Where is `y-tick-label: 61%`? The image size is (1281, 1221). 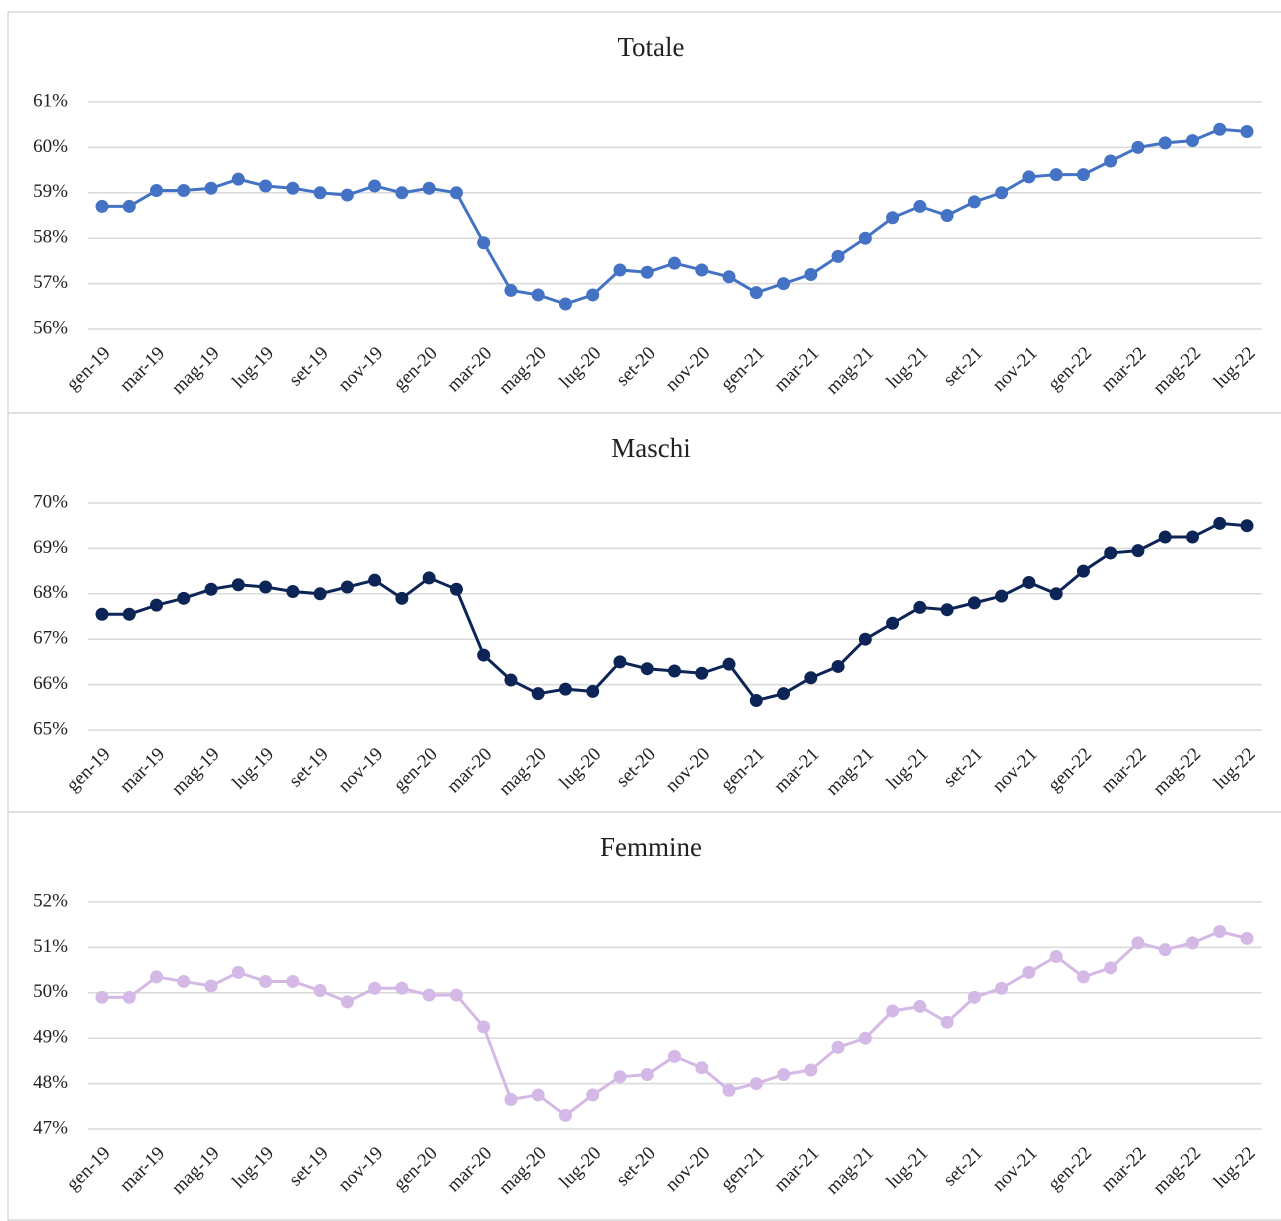 y-tick-label: 61% is located at coordinates (50, 100).